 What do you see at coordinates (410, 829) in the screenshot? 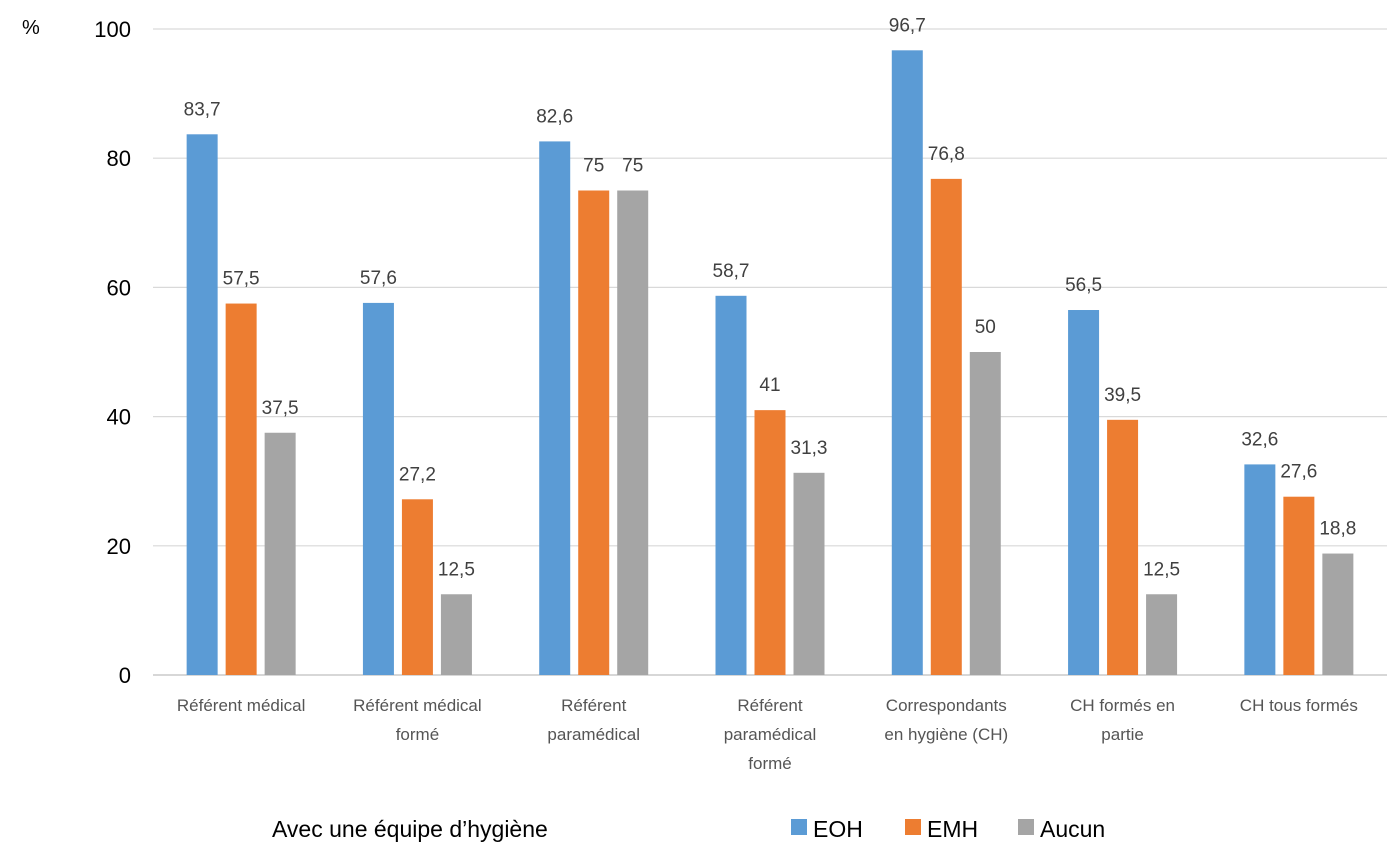
I see `legend-caption: Avec une équipe d’hygiène` at bounding box center [410, 829].